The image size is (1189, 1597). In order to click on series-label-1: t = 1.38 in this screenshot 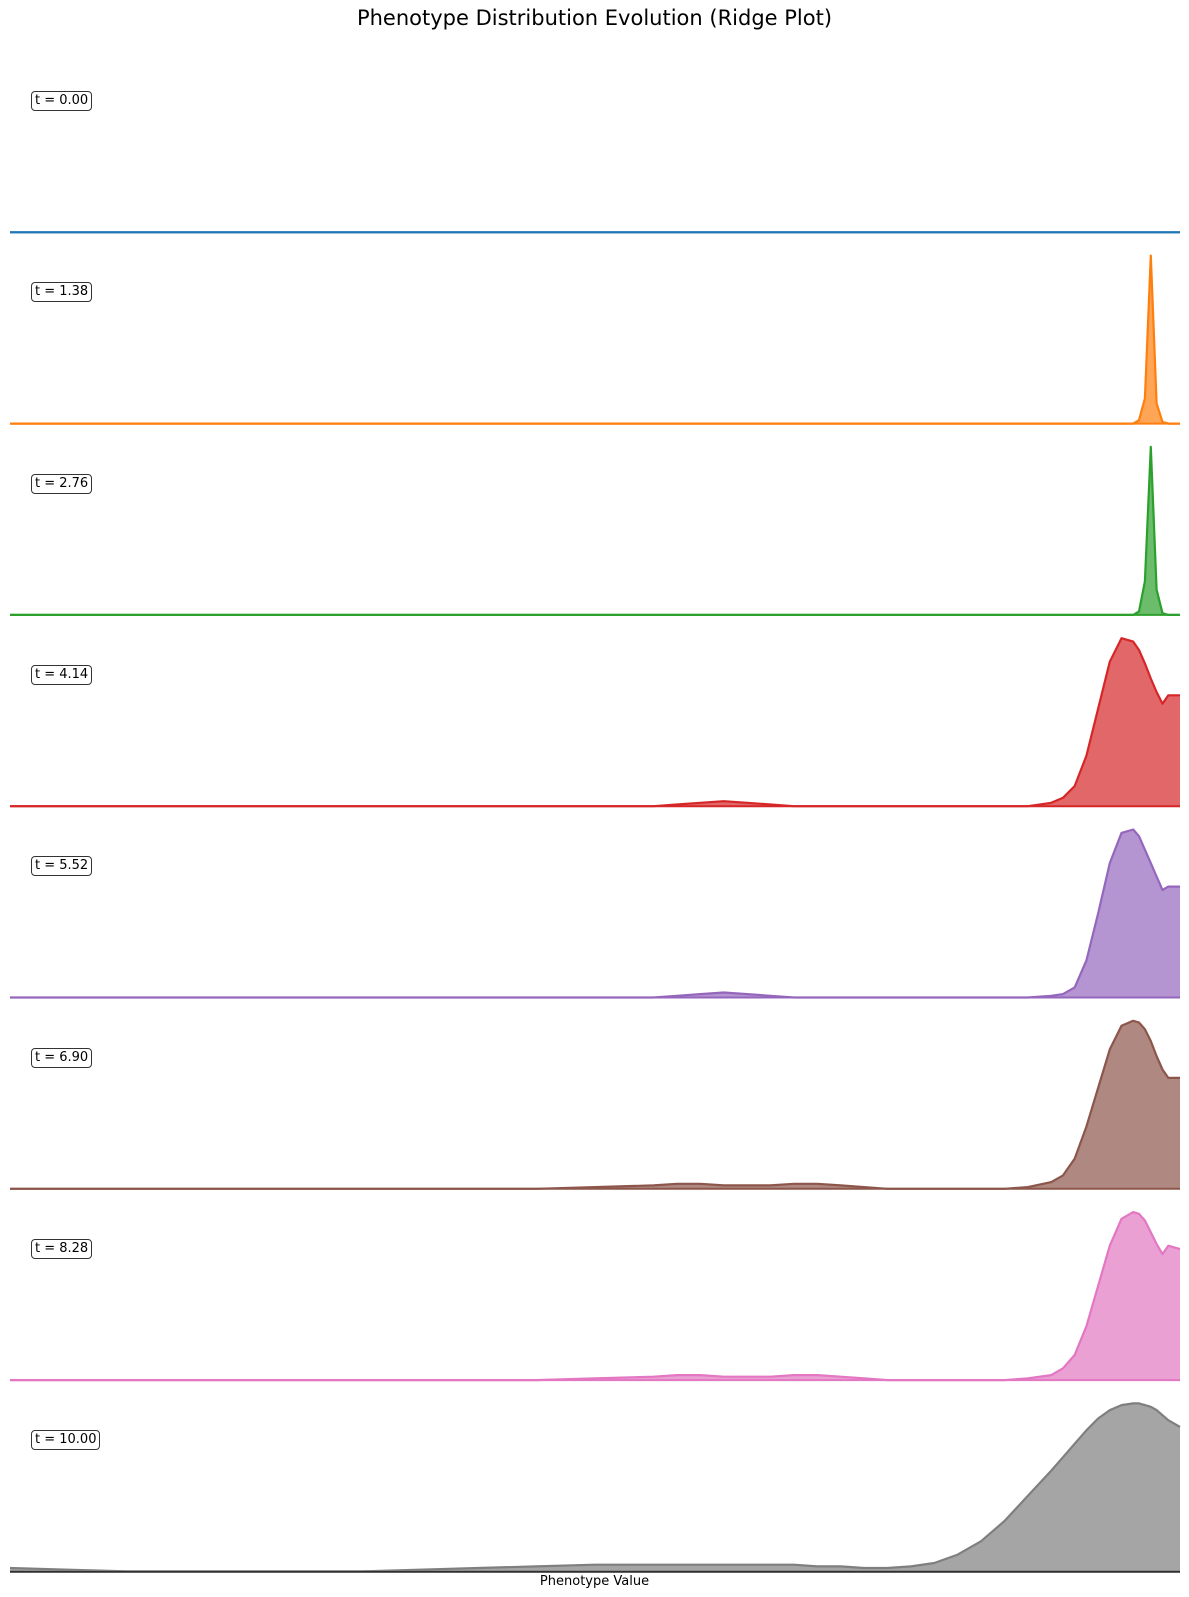, I will do `click(62, 292)`.